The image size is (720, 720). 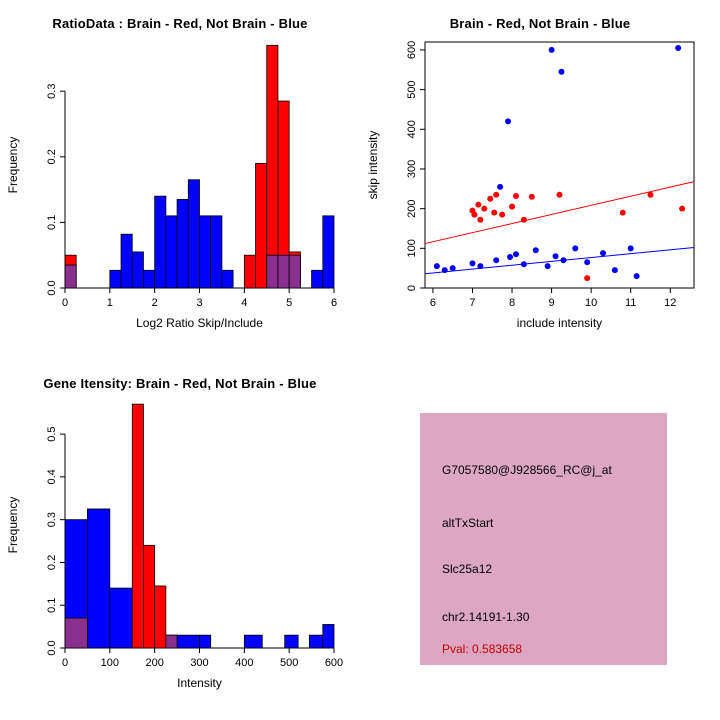 What do you see at coordinates (468, 523) in the screenshot?
I see `event-type-text: altTxStart` at bounding box center [468, 523].